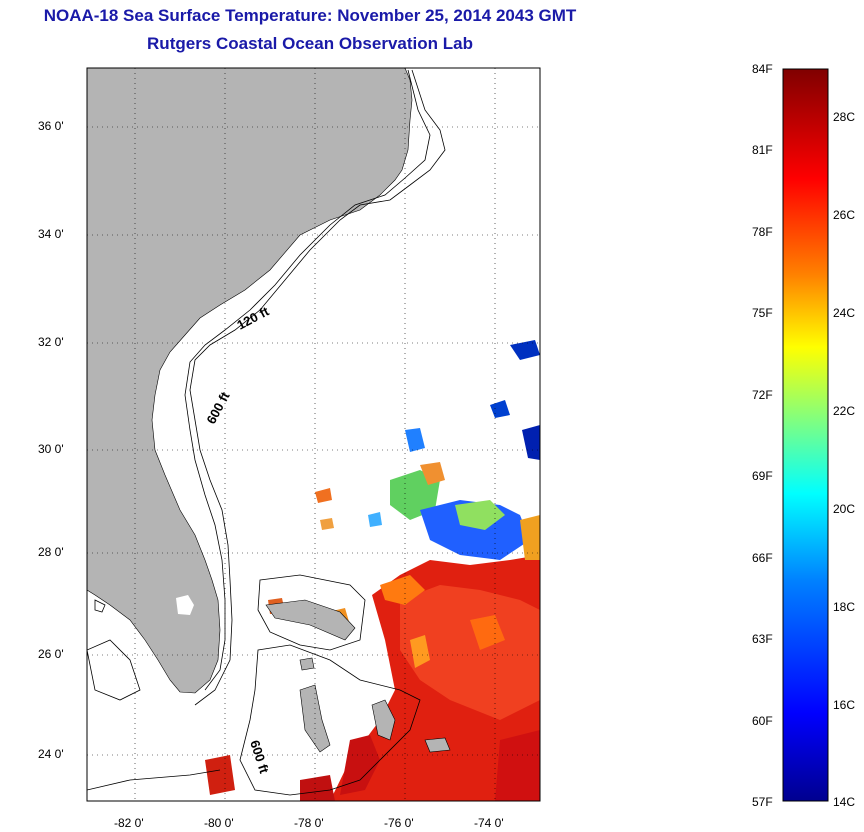 Image resolution: width=864 pixels, height=832 pixels. Describe the element at coordinates (762, 721) in the screenshot. I see `colorbar-label-f: 60F` at that location.